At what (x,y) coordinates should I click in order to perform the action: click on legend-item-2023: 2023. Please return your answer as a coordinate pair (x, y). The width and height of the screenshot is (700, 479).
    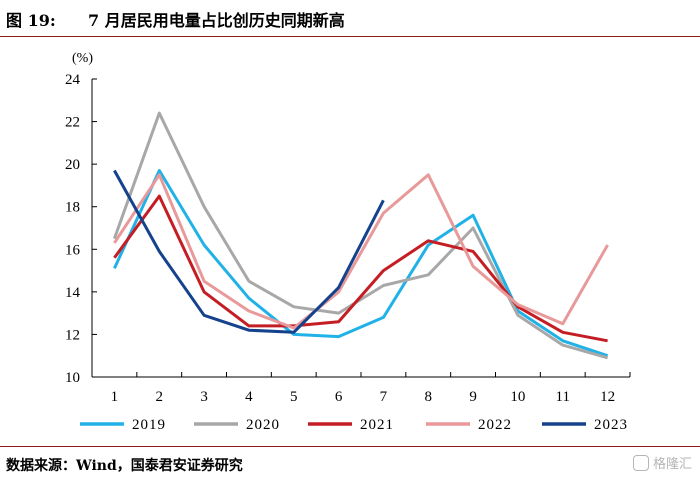
    Looking at the image, I should click on (585, 425).